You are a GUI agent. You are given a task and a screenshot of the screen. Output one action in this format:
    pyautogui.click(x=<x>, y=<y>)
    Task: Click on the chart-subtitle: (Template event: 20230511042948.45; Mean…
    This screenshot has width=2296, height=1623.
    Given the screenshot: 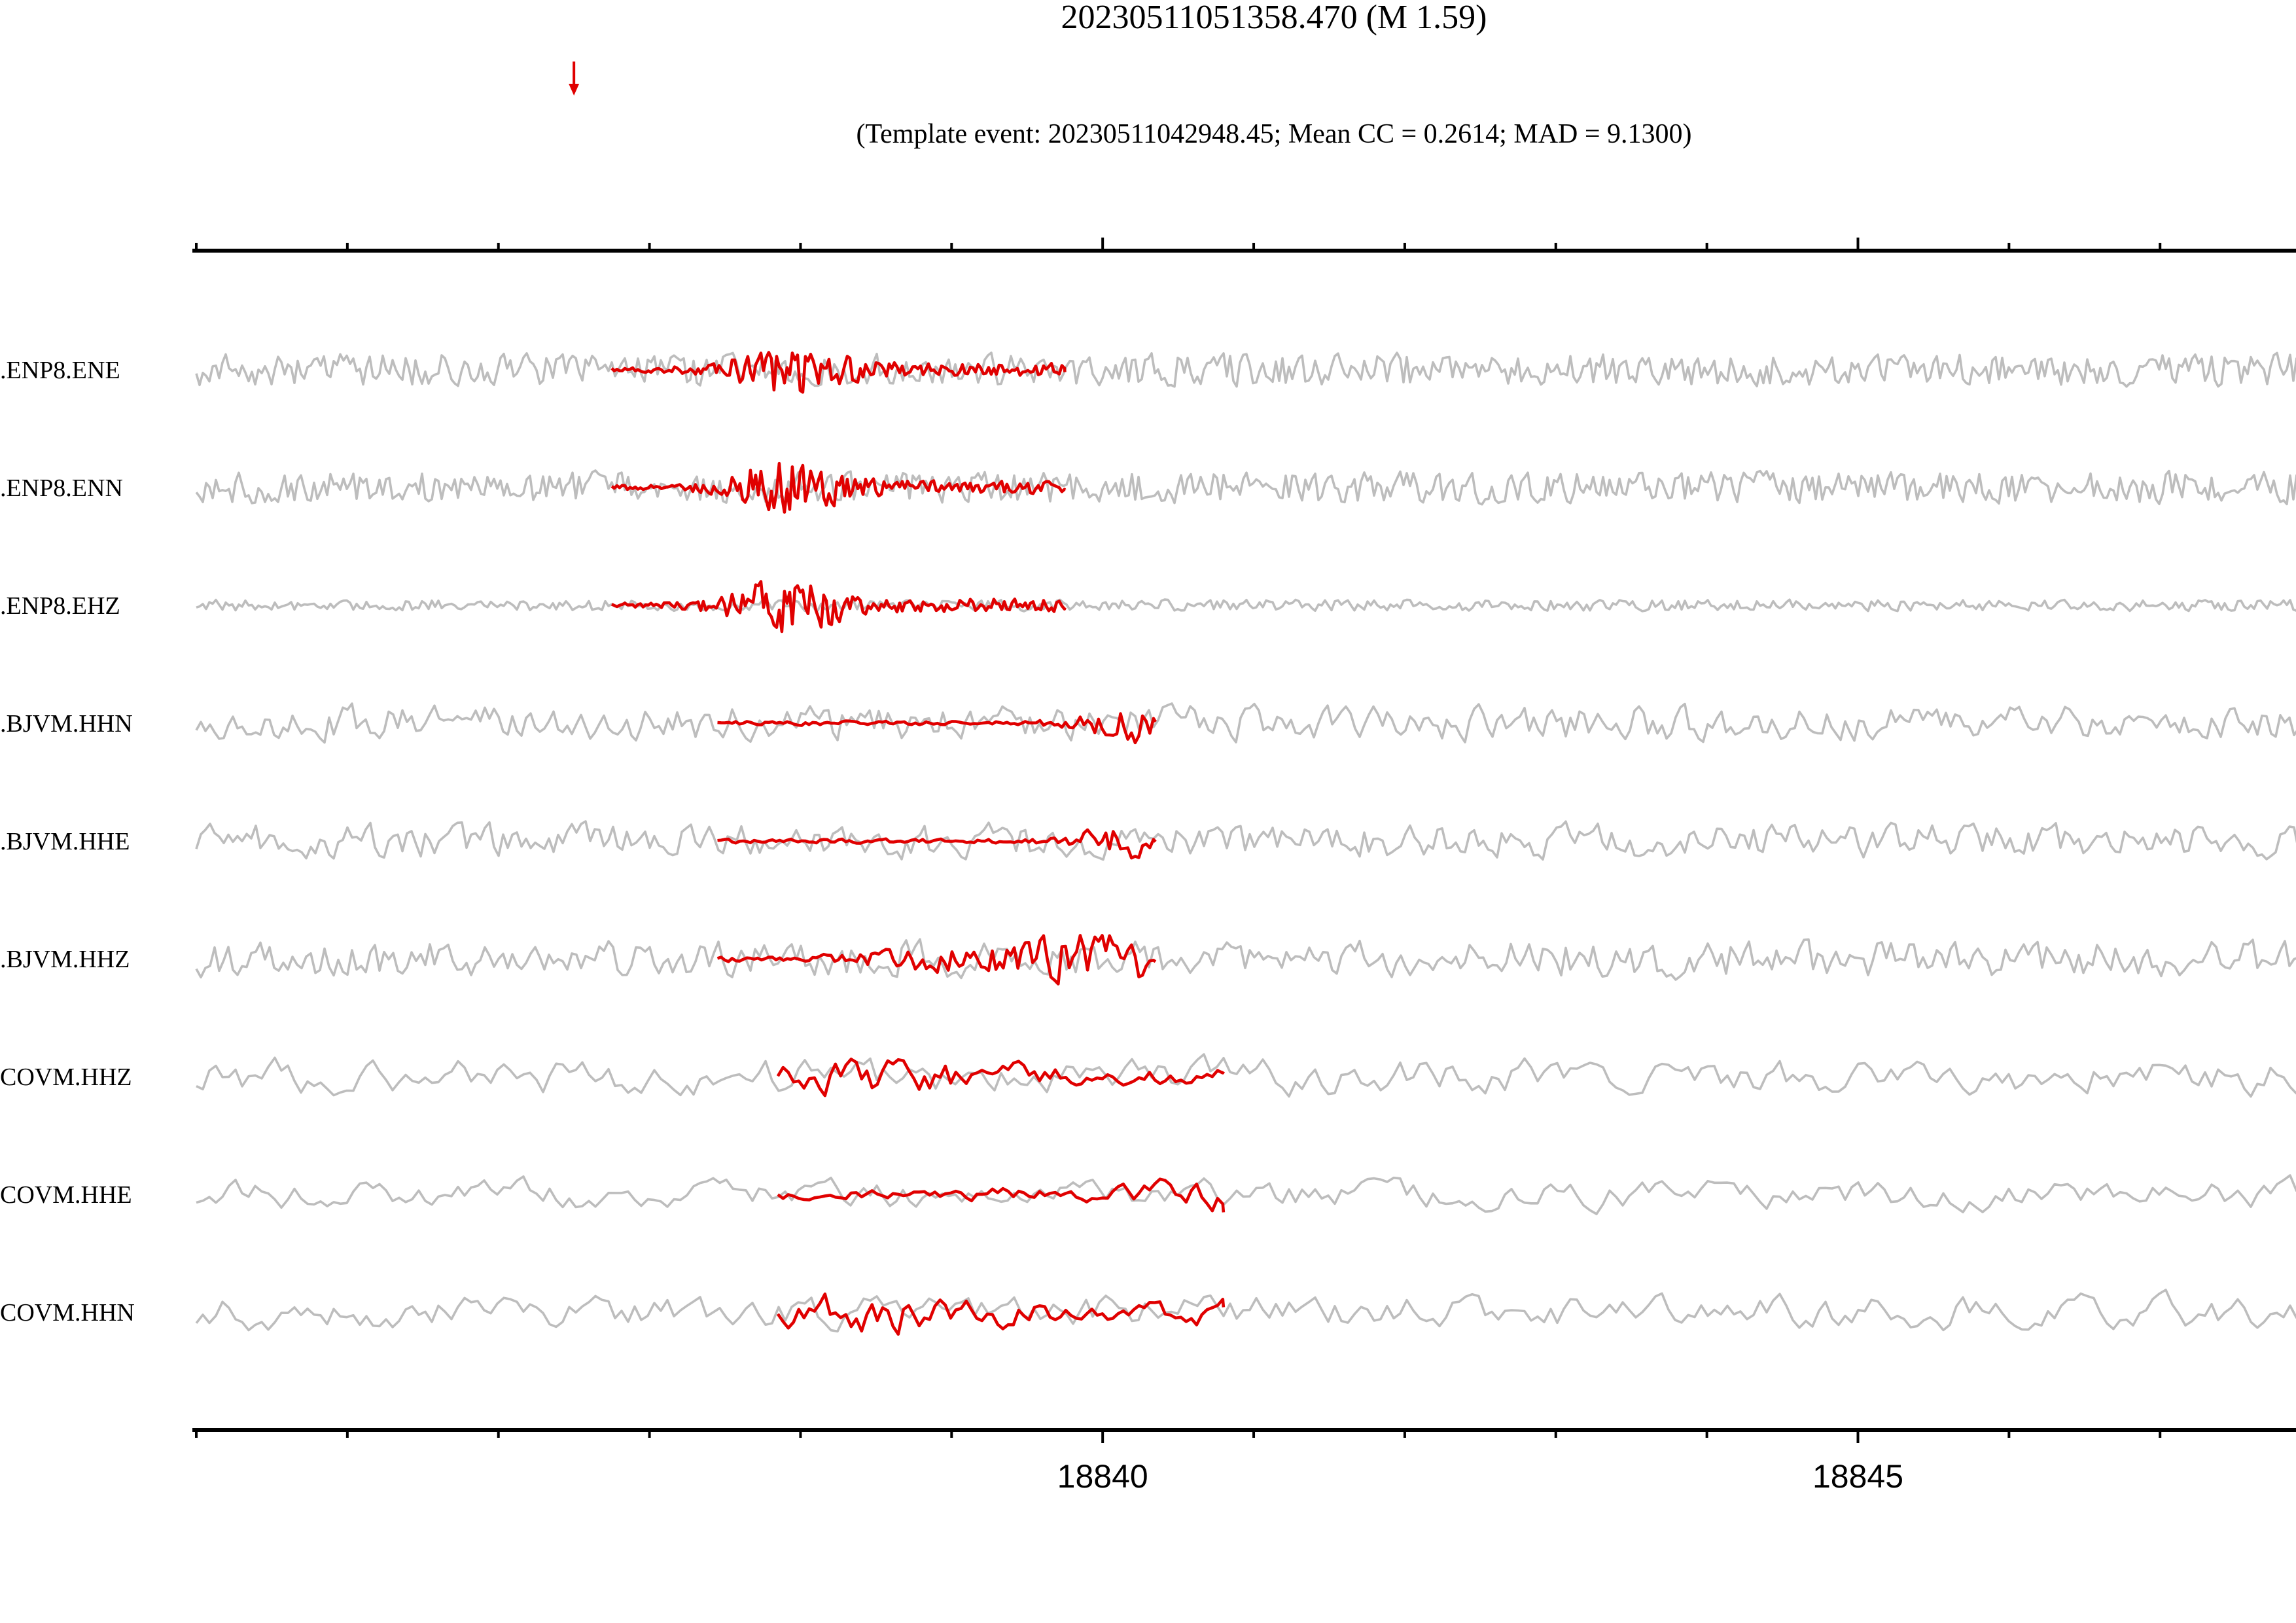 What is the action you would take?
    pyautogui.click(x=1273, y=134)
    